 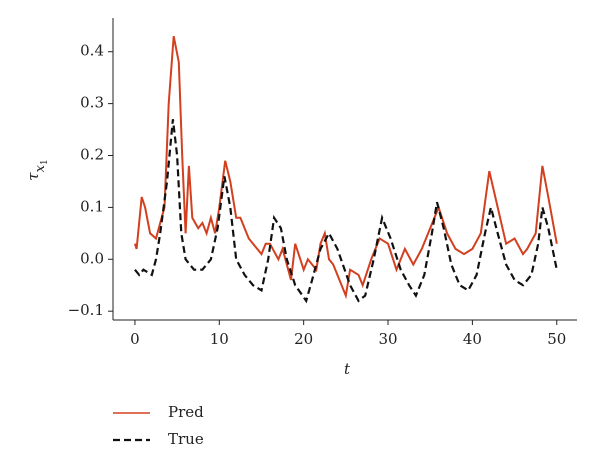 I want to click on y-label-base: τ, so click(x=33, y=176).